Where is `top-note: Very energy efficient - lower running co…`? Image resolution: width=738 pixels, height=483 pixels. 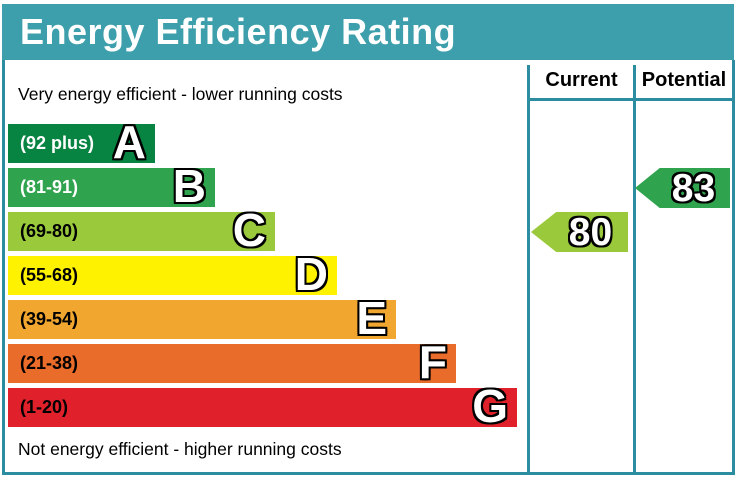
top-note: Very energy efficient - lower running co… is located at coordinates (180, 94).